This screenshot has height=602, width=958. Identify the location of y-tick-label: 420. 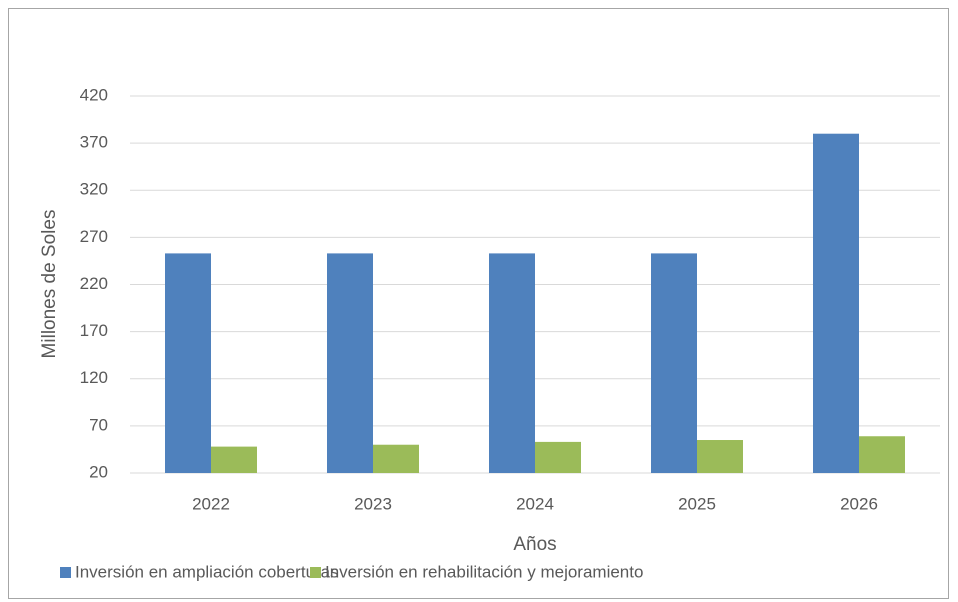
(94, 94).